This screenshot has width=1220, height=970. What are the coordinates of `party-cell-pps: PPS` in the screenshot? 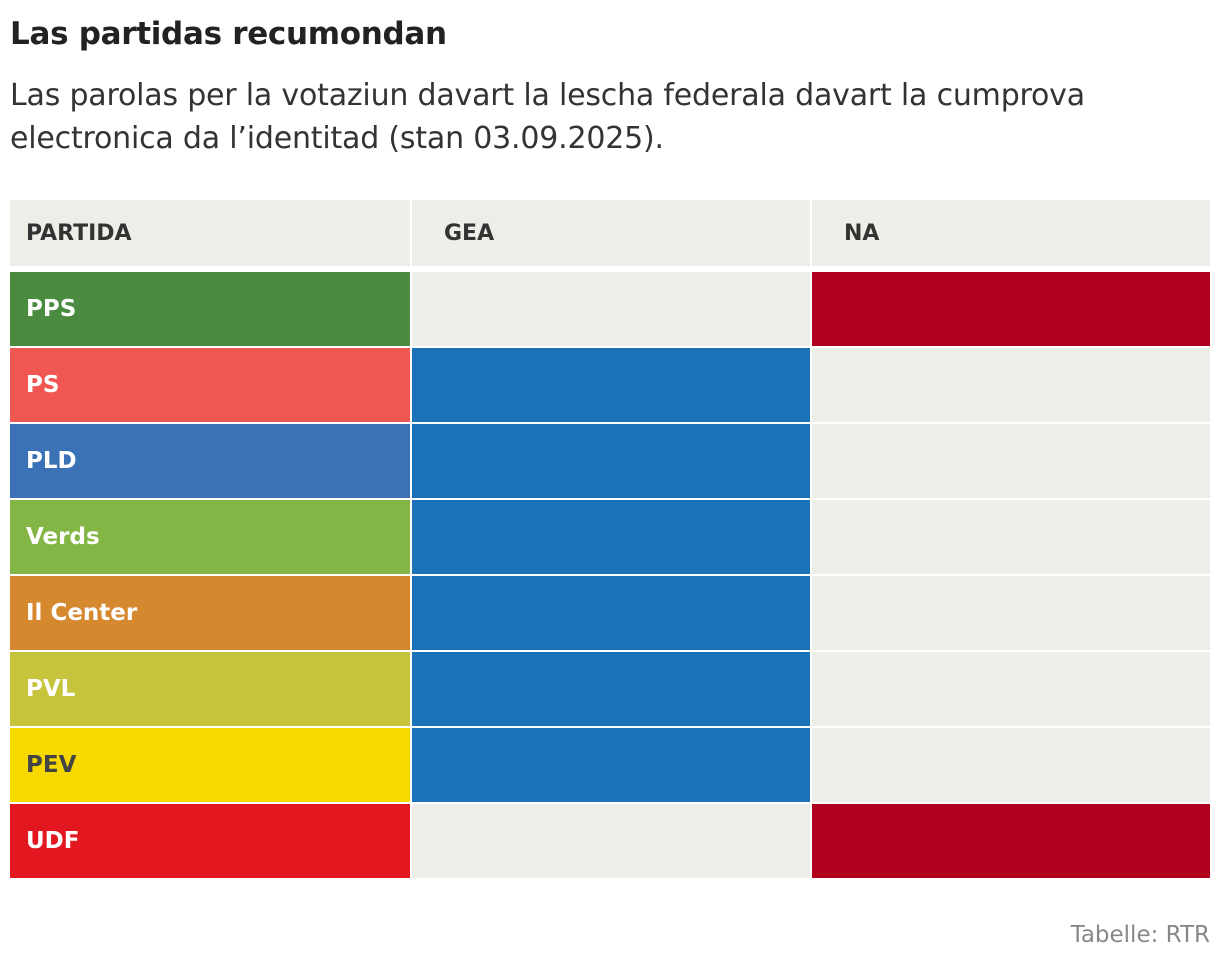 It's located at (210, 309).